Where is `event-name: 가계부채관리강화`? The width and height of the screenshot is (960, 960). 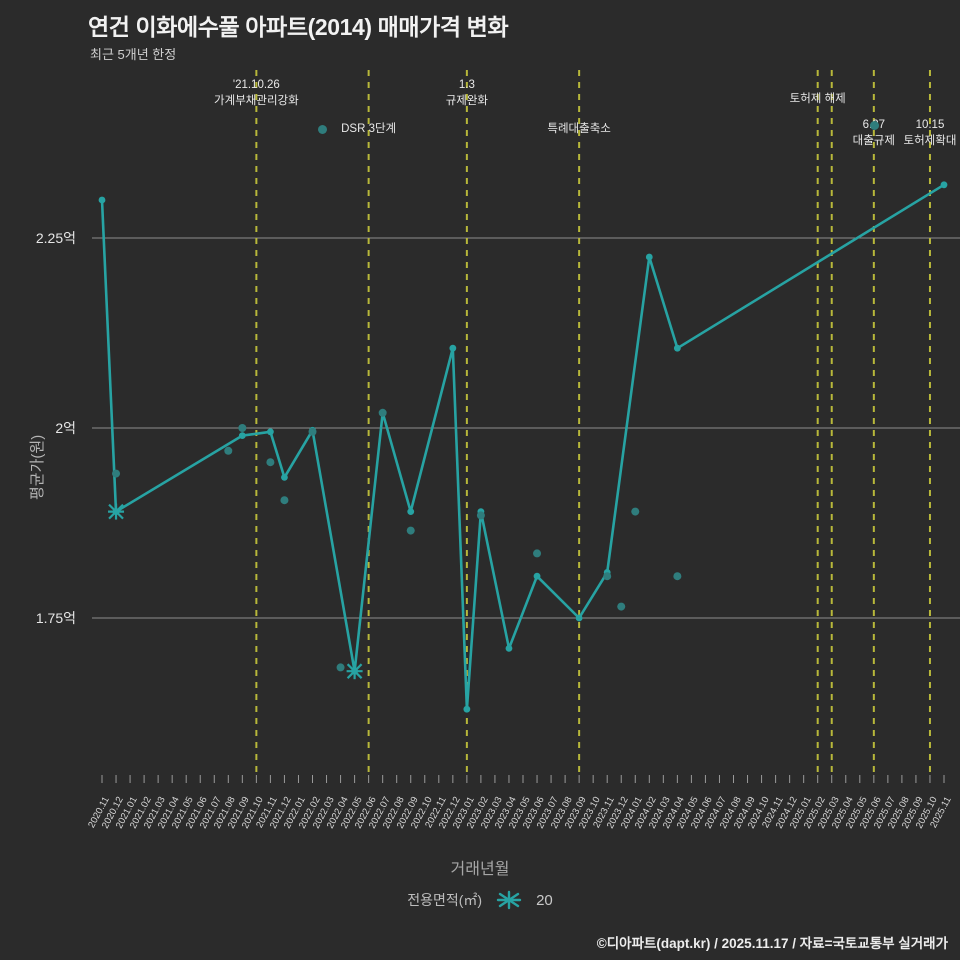
event-name: 가계부채관리강화 is located at coordinates (256, 100).